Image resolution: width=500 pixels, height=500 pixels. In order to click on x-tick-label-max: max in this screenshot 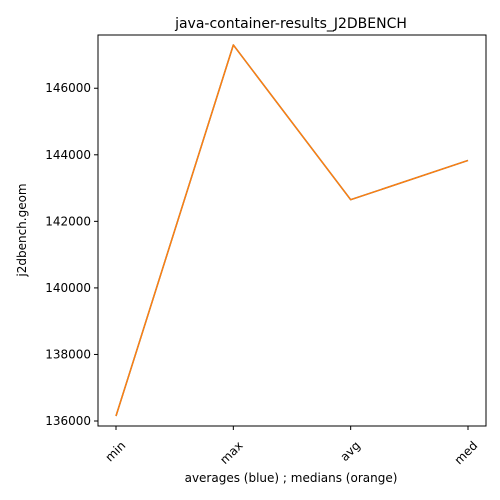, I will do `click(231, 452)`.